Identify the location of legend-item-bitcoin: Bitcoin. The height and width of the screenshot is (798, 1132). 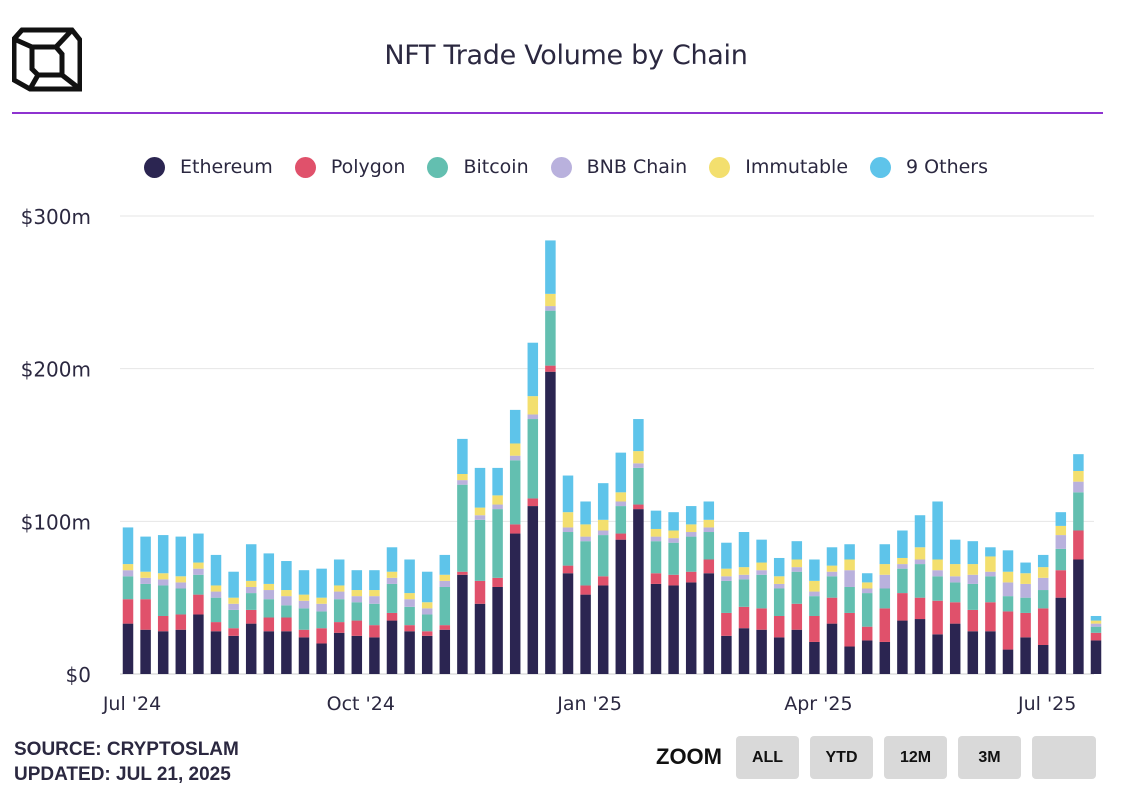
(478, 167).